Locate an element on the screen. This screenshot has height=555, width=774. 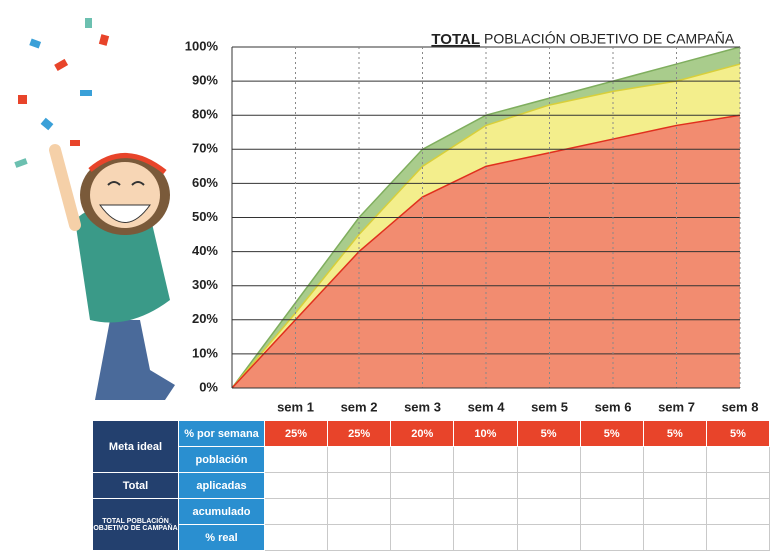
table-cell: % real is located at coordinates (221, 537).